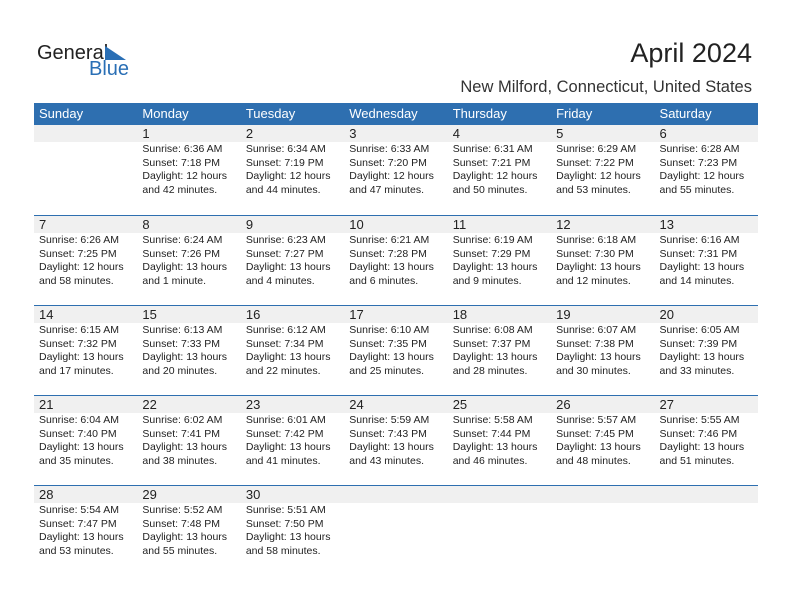 The height and width of the screenshot is (612, 792). Describe the element at coordinates (79, 420) in the screenshot. I see `sunrise-text: Sunrise: 6:04 AM` at that location.